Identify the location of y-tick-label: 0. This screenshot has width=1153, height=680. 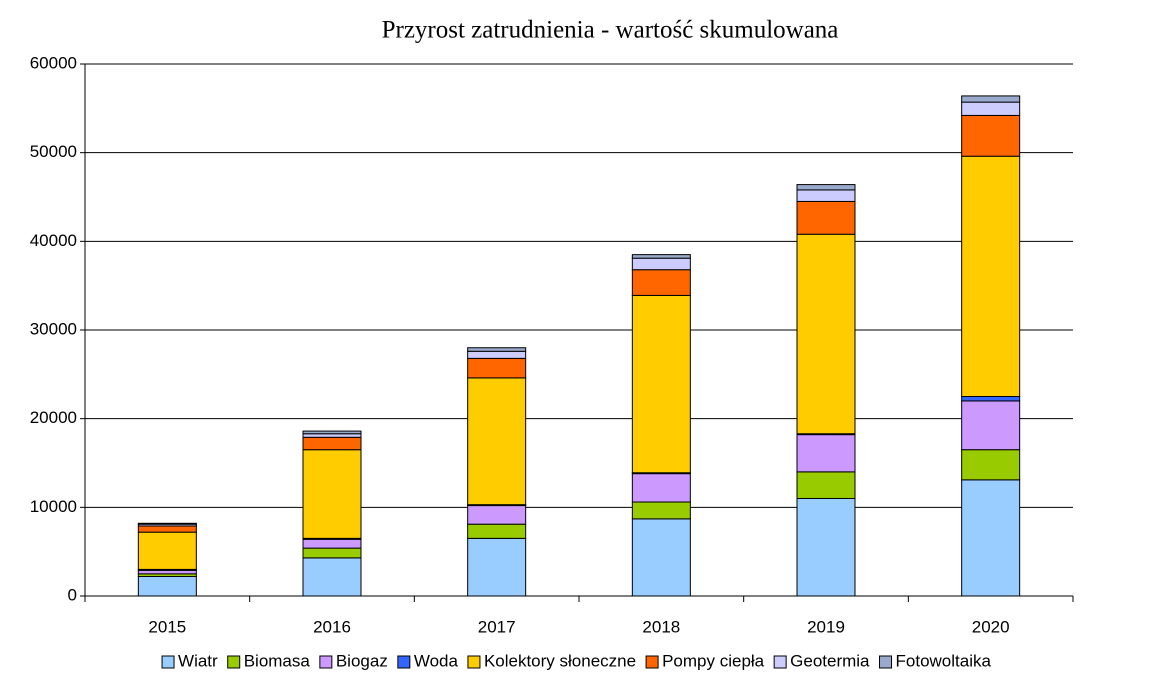
(72, 594).